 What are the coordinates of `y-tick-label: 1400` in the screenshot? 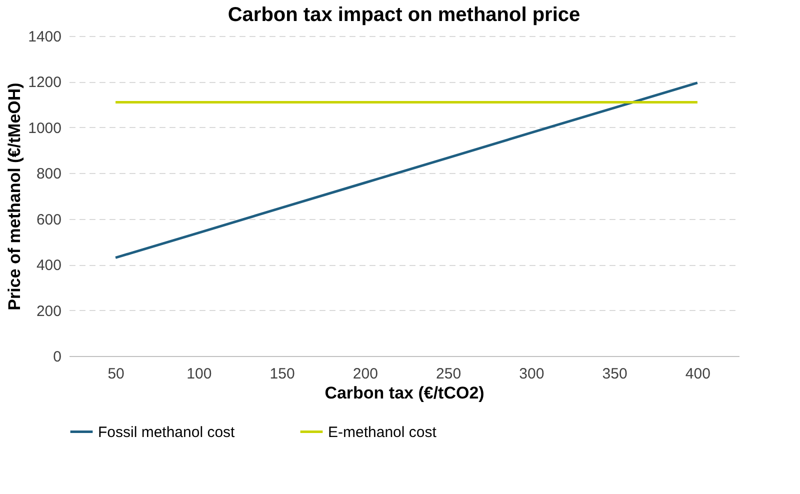 It's located at (45, 37).